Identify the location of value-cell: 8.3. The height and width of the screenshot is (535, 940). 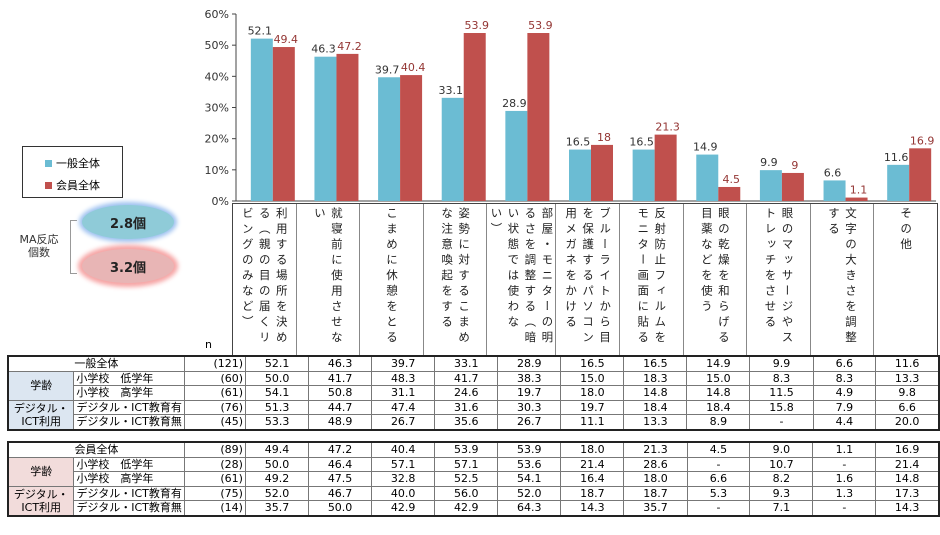
(781, 378).